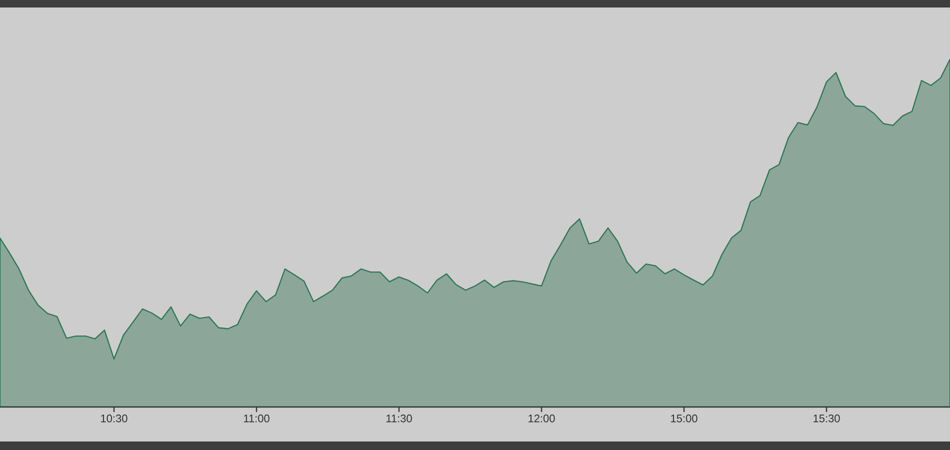  I want to click on x-tick-label: 15:30, so click(827, 418).